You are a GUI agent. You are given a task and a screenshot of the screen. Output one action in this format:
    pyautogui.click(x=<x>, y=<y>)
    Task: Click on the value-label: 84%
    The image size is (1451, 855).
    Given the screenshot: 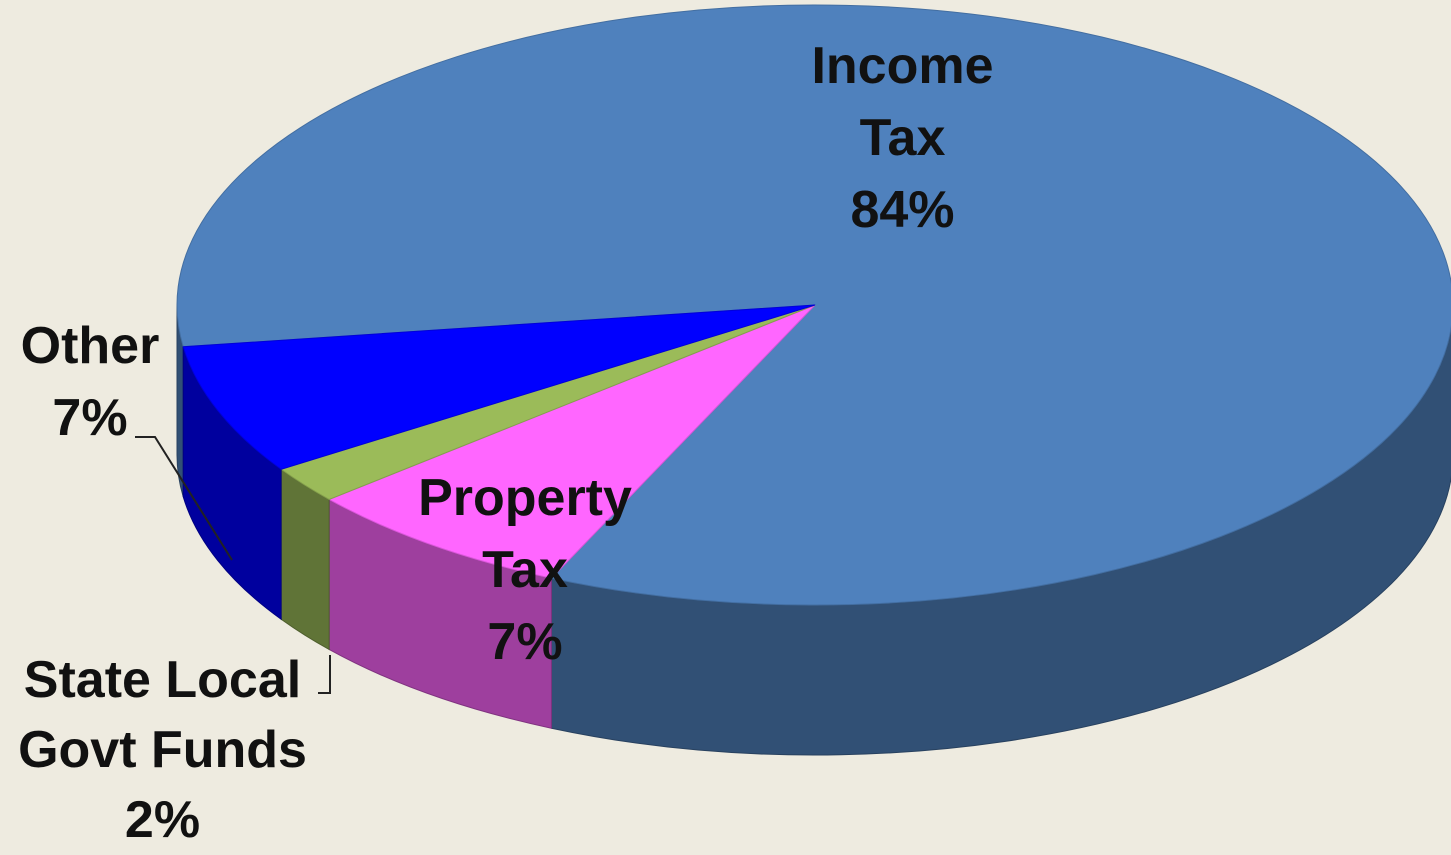 What is the action you would take?
    pyautogui.click(x=902, y=210)
    